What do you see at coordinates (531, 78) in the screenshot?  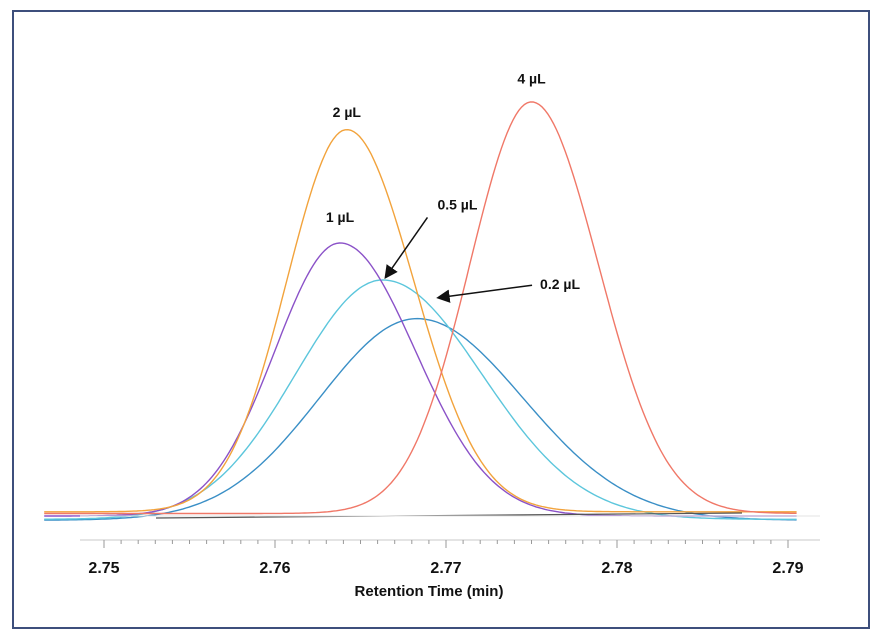 I see `annotation-label-0: 4 µL` at bounding box center [531, 78].